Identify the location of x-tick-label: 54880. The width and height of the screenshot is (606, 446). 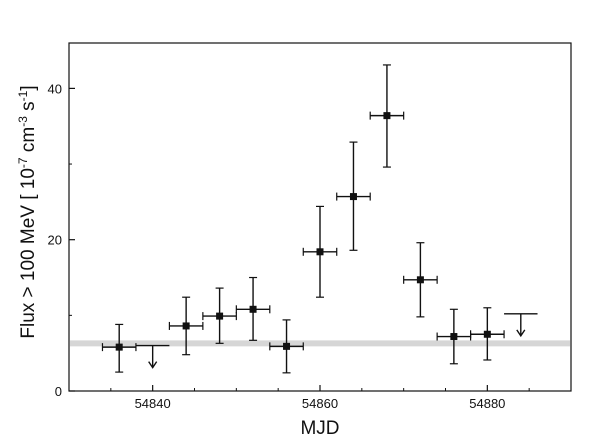
(487, 403).